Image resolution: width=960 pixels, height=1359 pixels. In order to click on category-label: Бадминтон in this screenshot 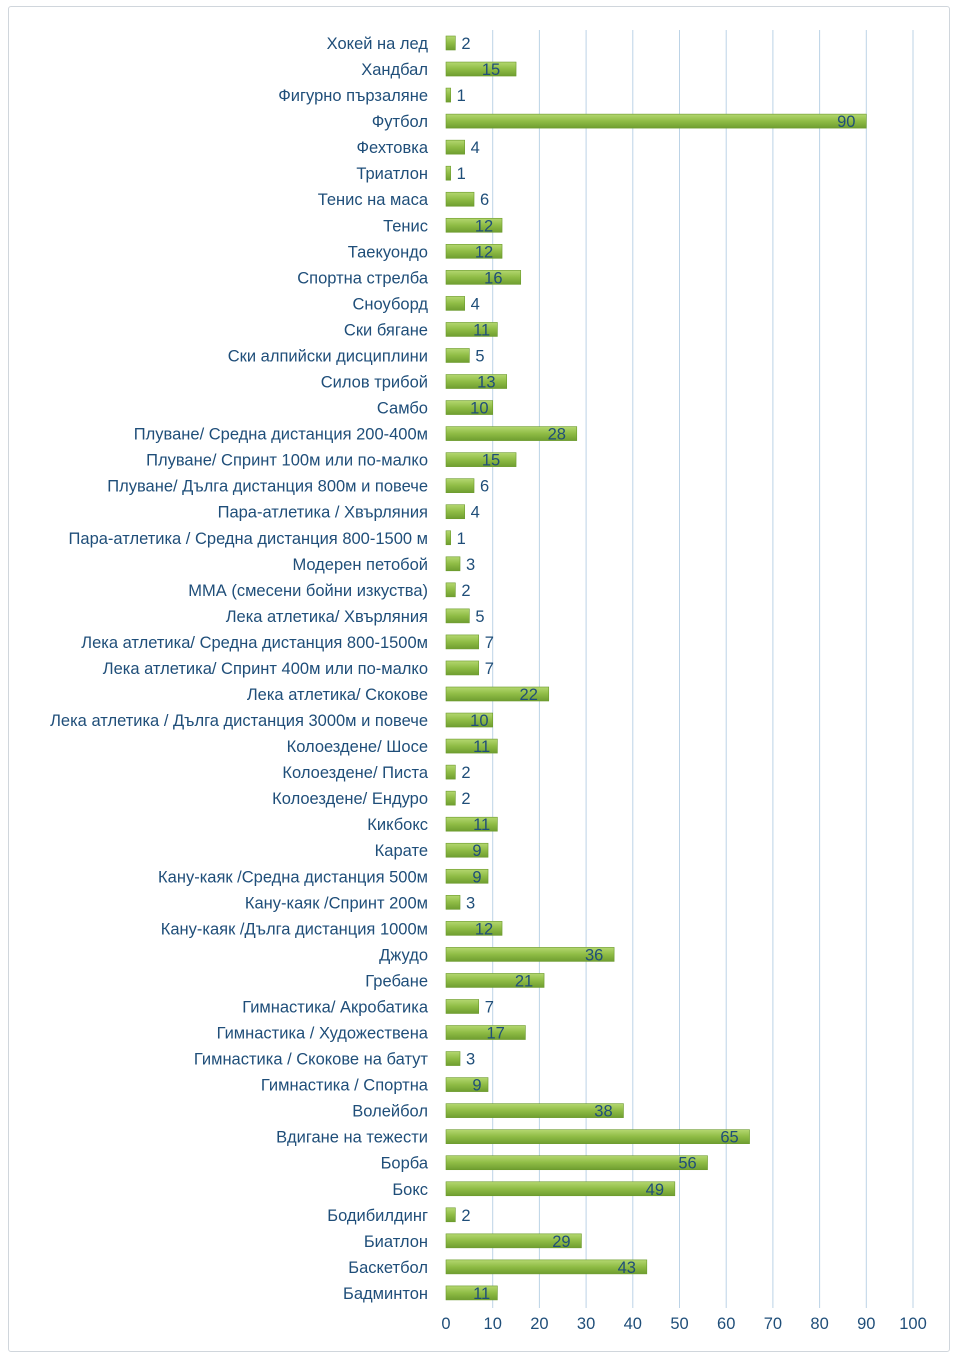, I will do `click(385, 1294)`.